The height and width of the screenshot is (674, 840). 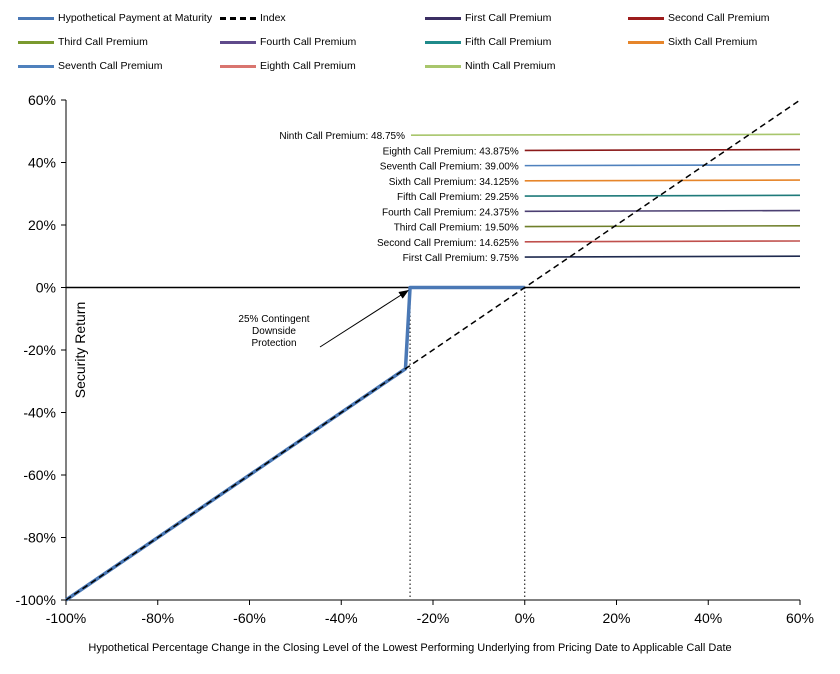 I want to click on legend-item: Second Call Premium, so click(x=699, y=18).